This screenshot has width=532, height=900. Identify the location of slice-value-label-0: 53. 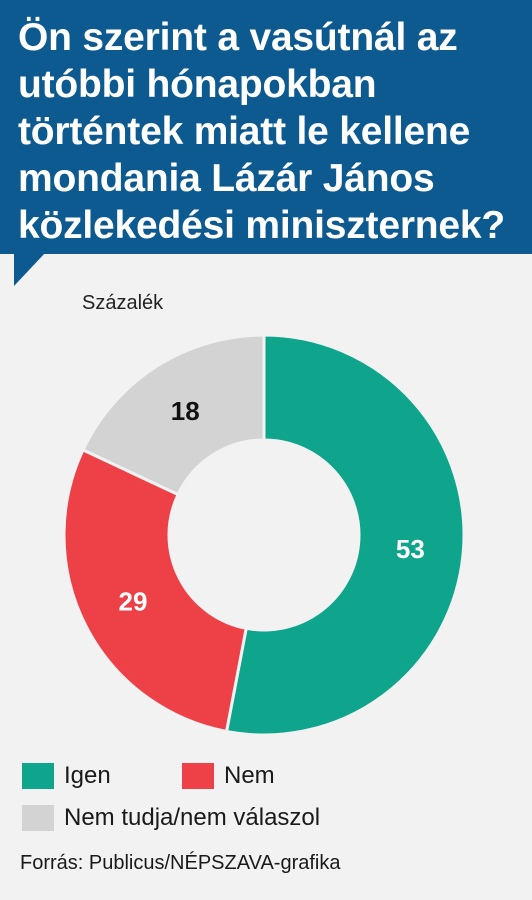
(410, 549).